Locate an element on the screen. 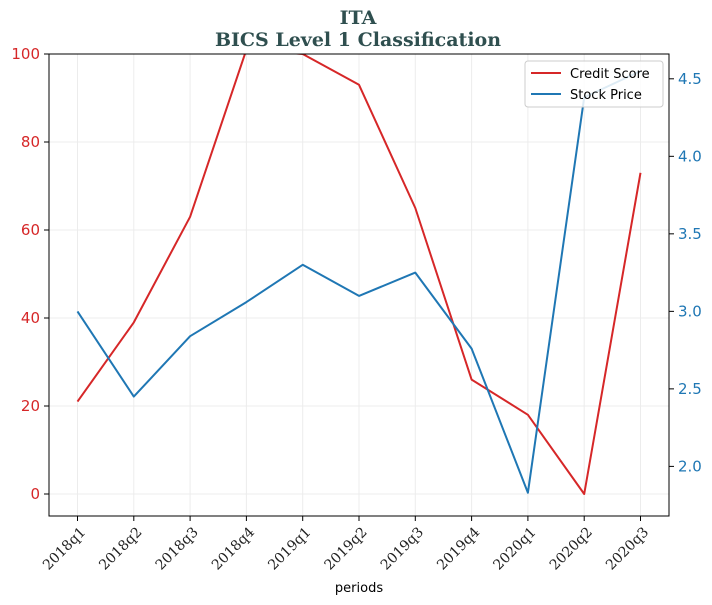 This screenshot has height=605, width=712. x-tick-label: 2018q1 is located at coordinates (64, 548).